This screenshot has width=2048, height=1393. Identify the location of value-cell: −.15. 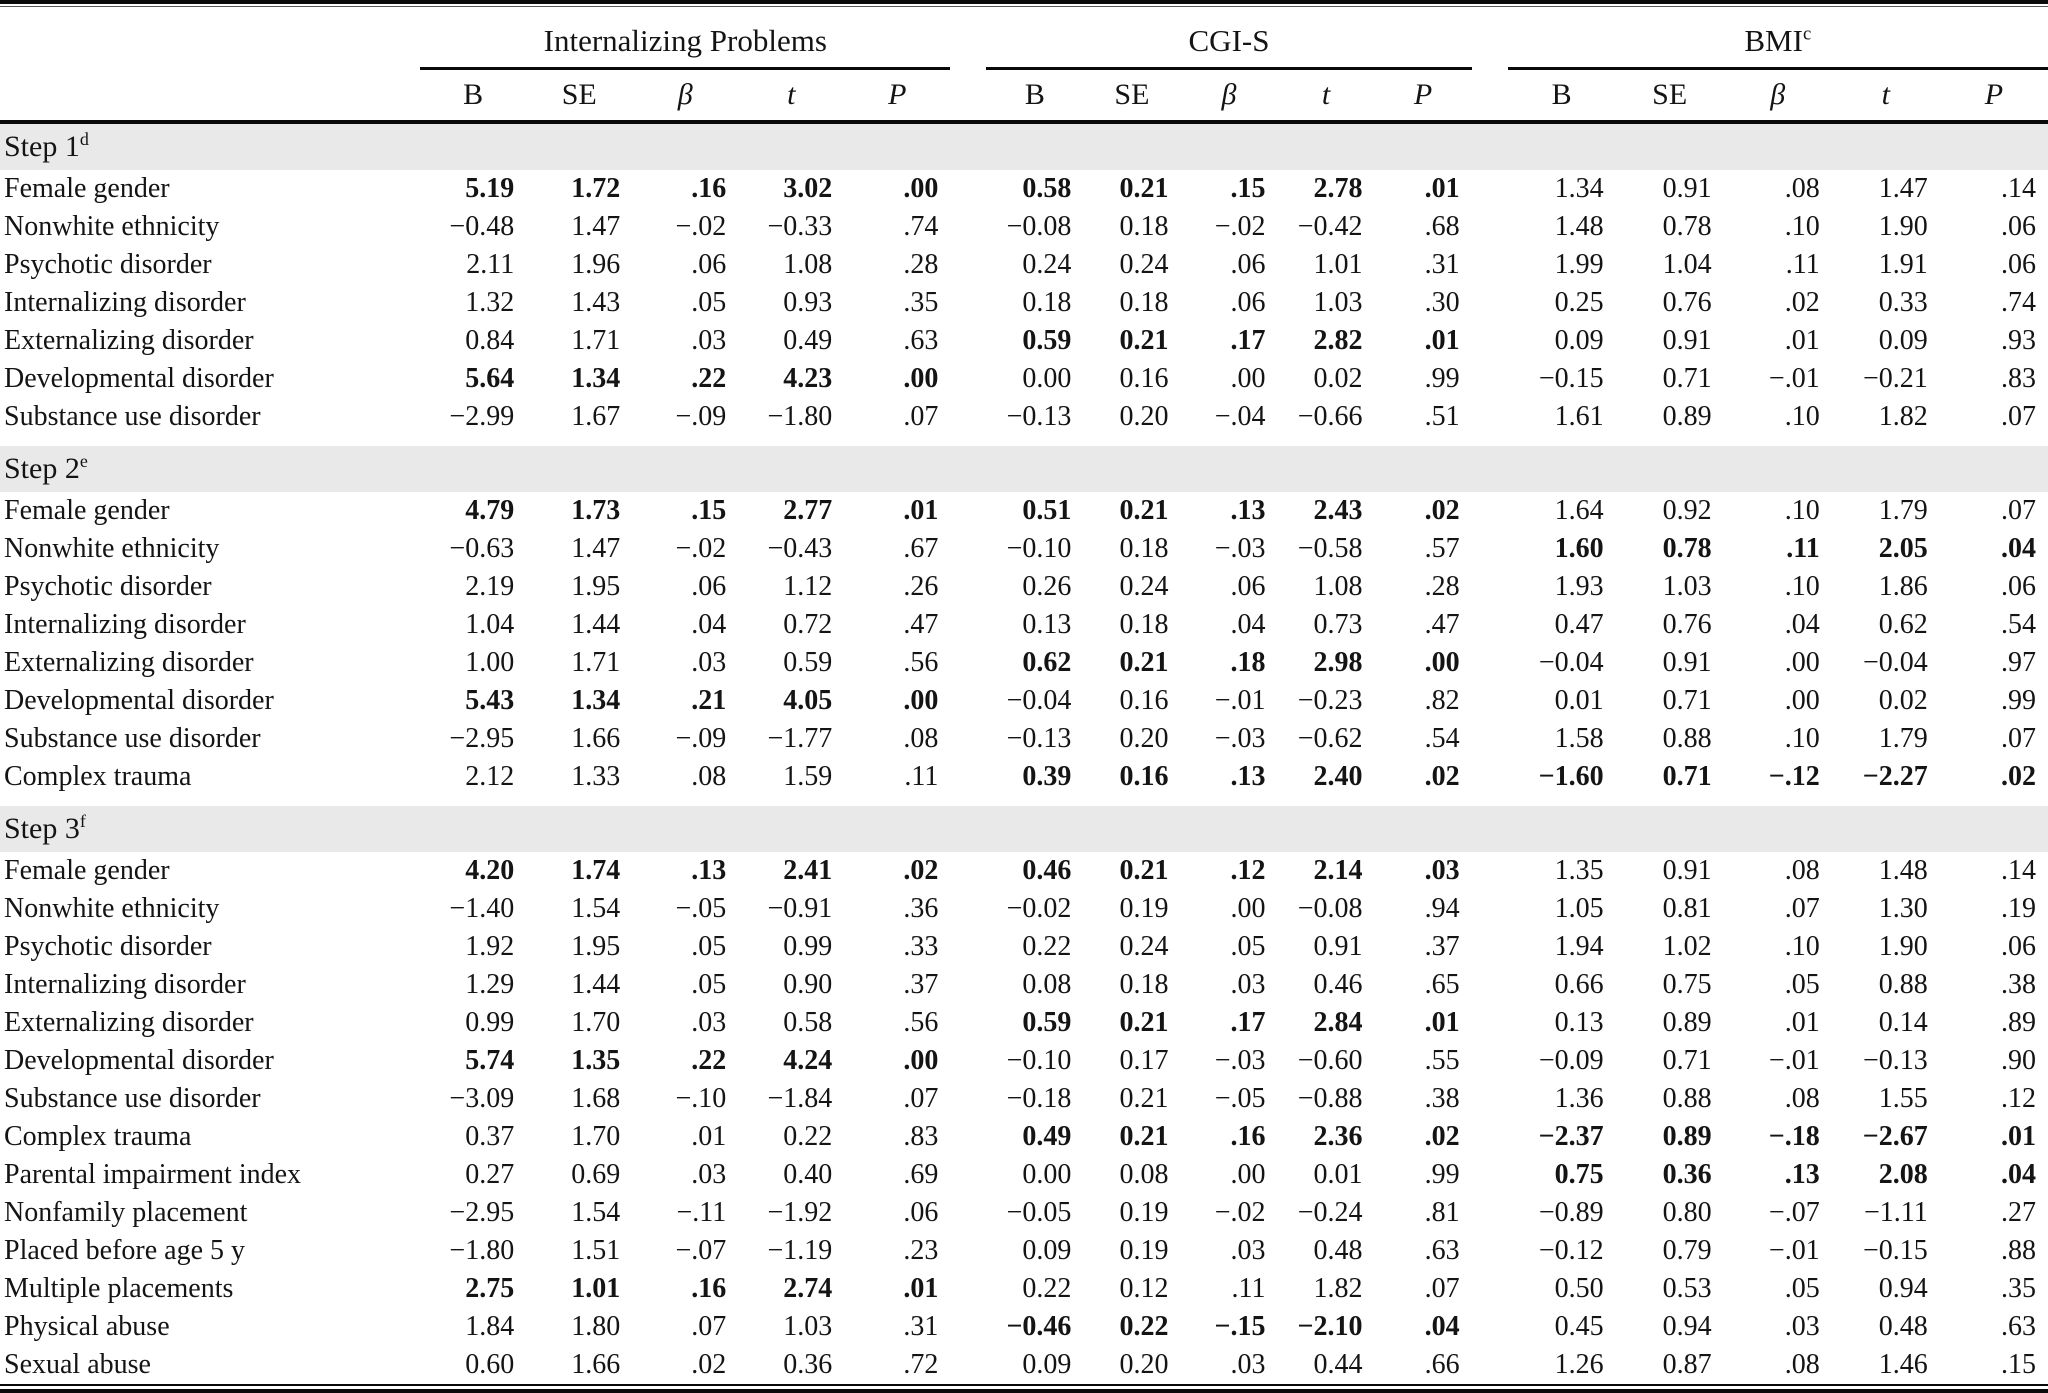
(1240, 1326).